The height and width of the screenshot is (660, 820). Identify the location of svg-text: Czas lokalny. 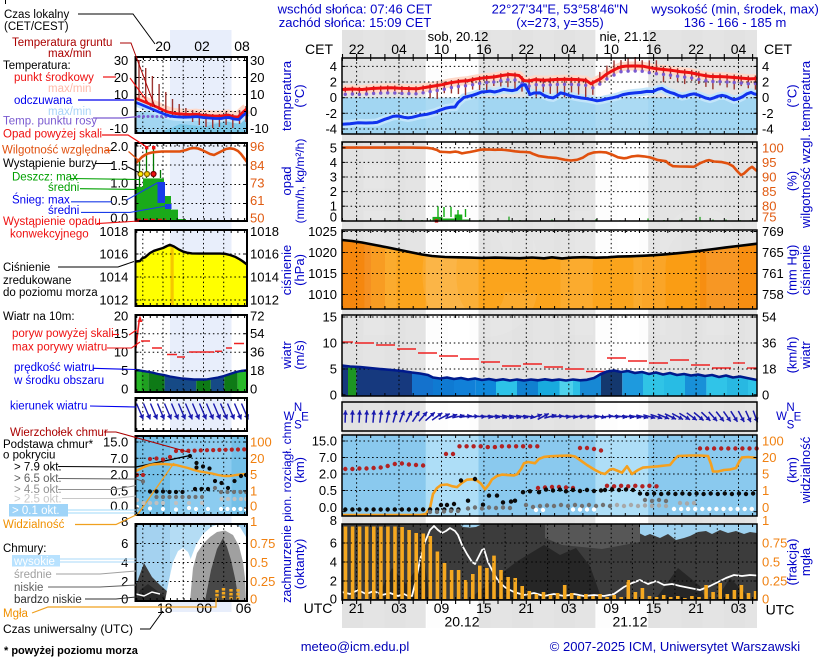
(36, 15).